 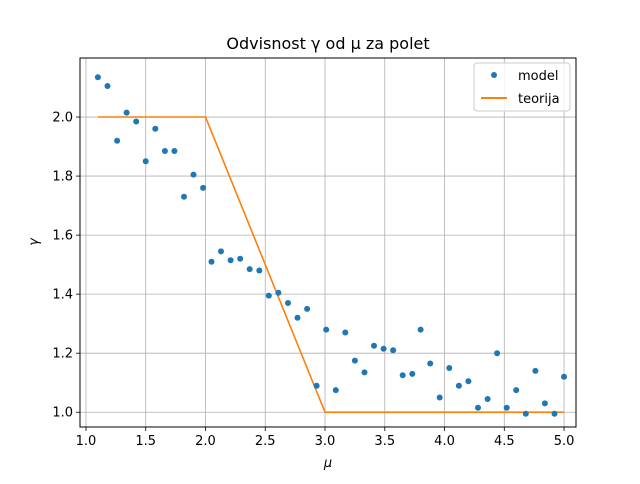 What do you see at coordinates (34, 241) in the screenshot?
I see `y-axis-label: γ` at bounding box center [34, 241].